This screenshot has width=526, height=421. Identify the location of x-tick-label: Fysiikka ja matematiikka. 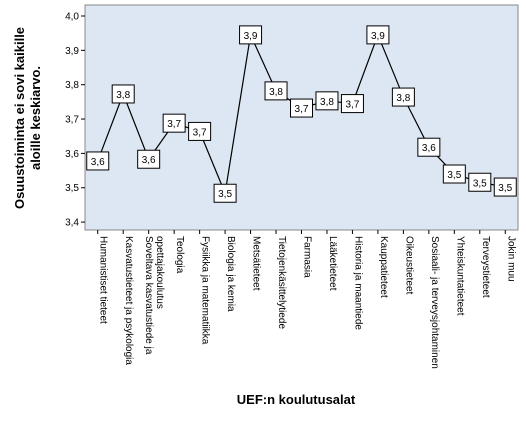
(205, 290).